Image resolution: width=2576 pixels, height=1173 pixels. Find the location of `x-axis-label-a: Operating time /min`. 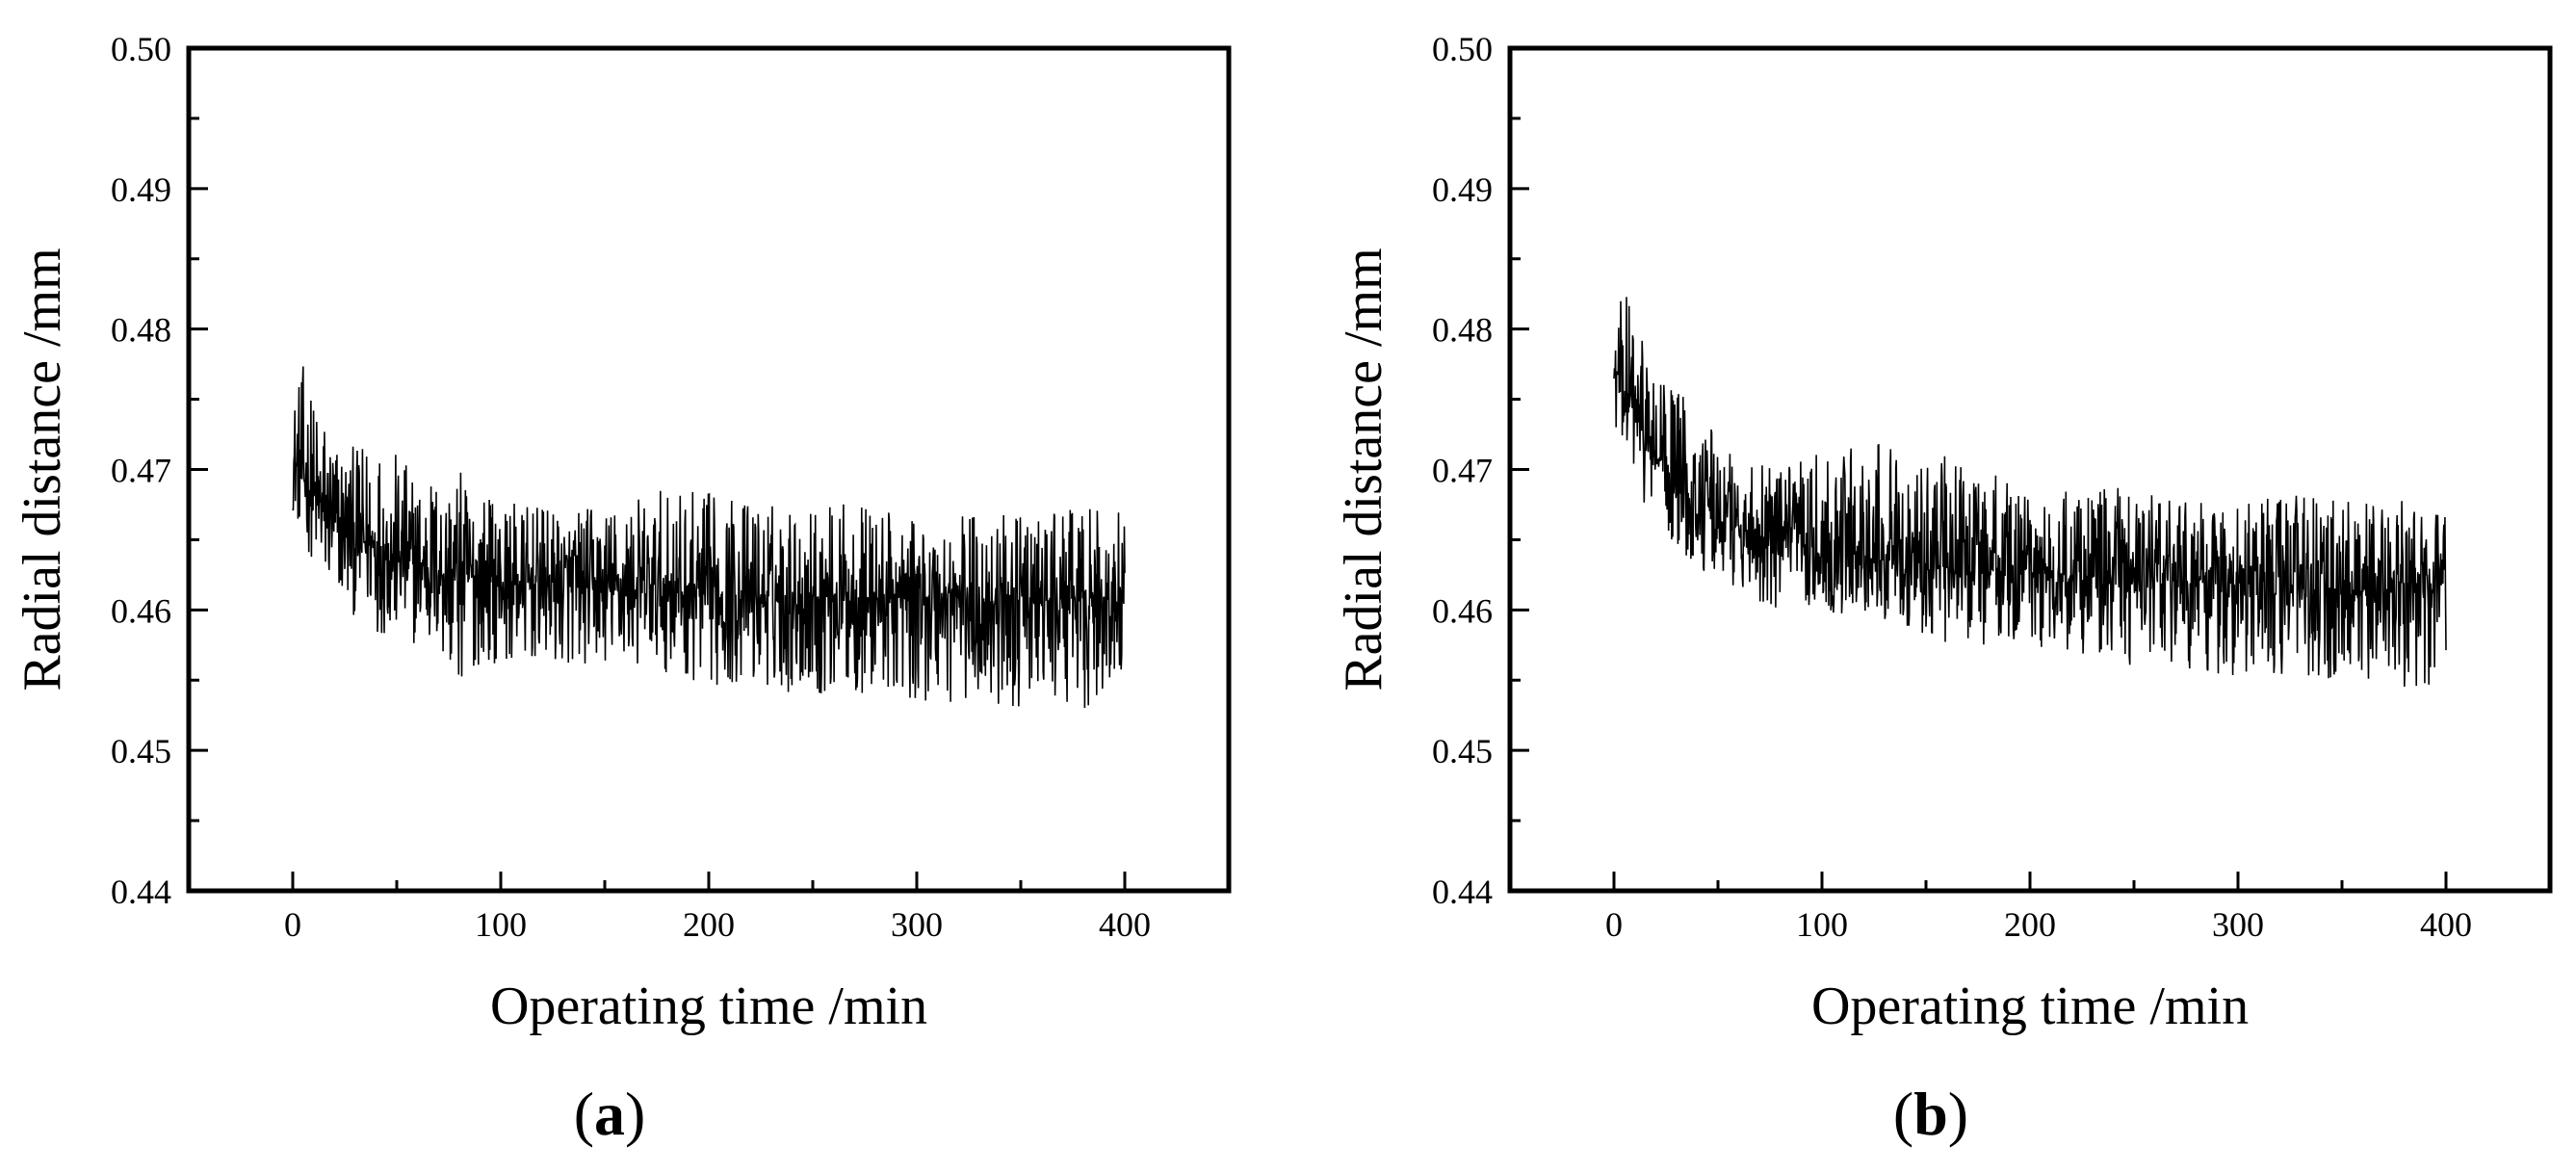

x-axis-label-a: Operating time /min is located at coordinates (708, 1007).